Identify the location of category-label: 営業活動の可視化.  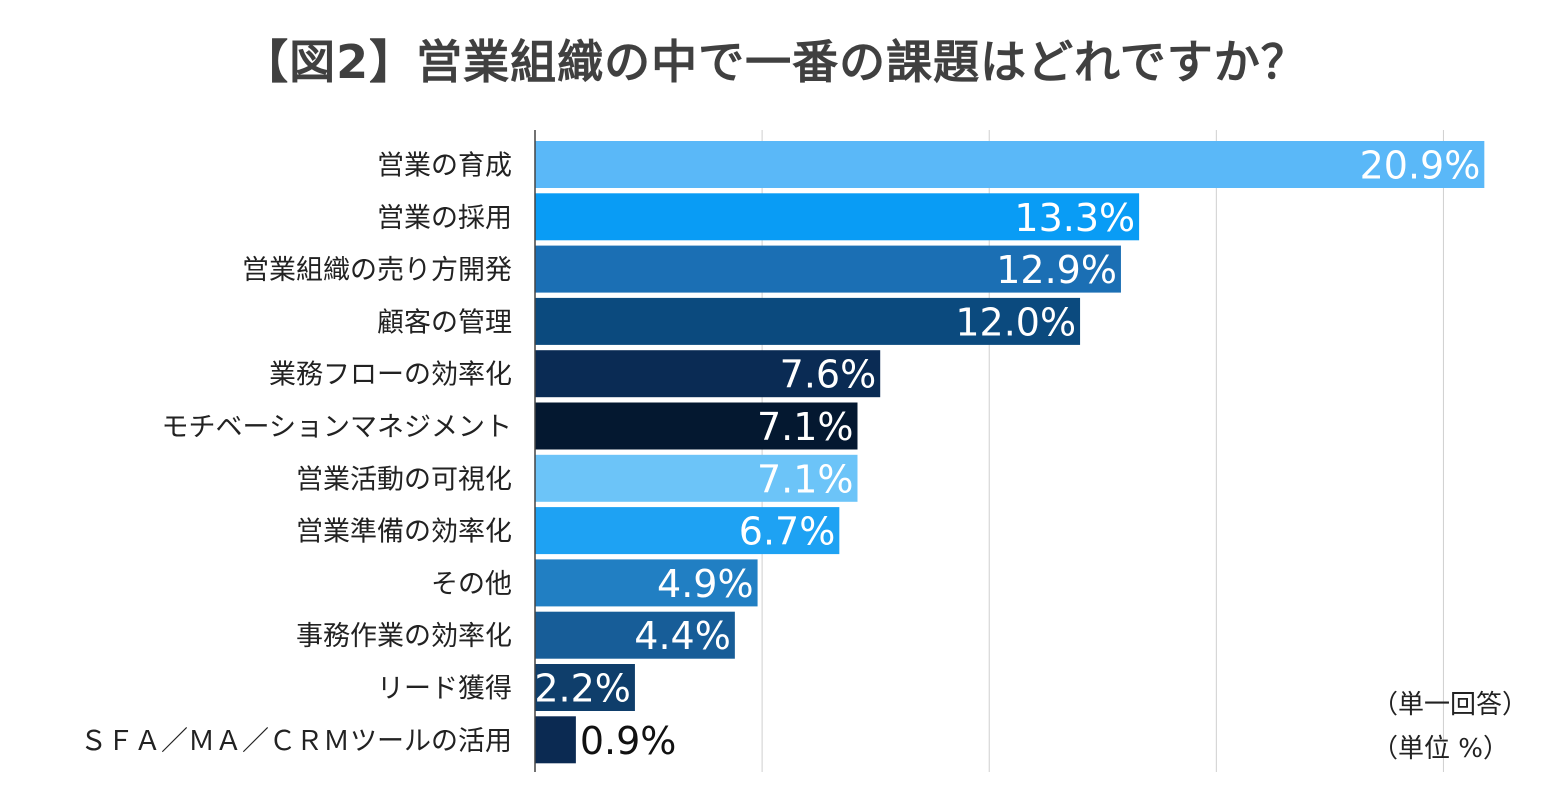
(404, 479).